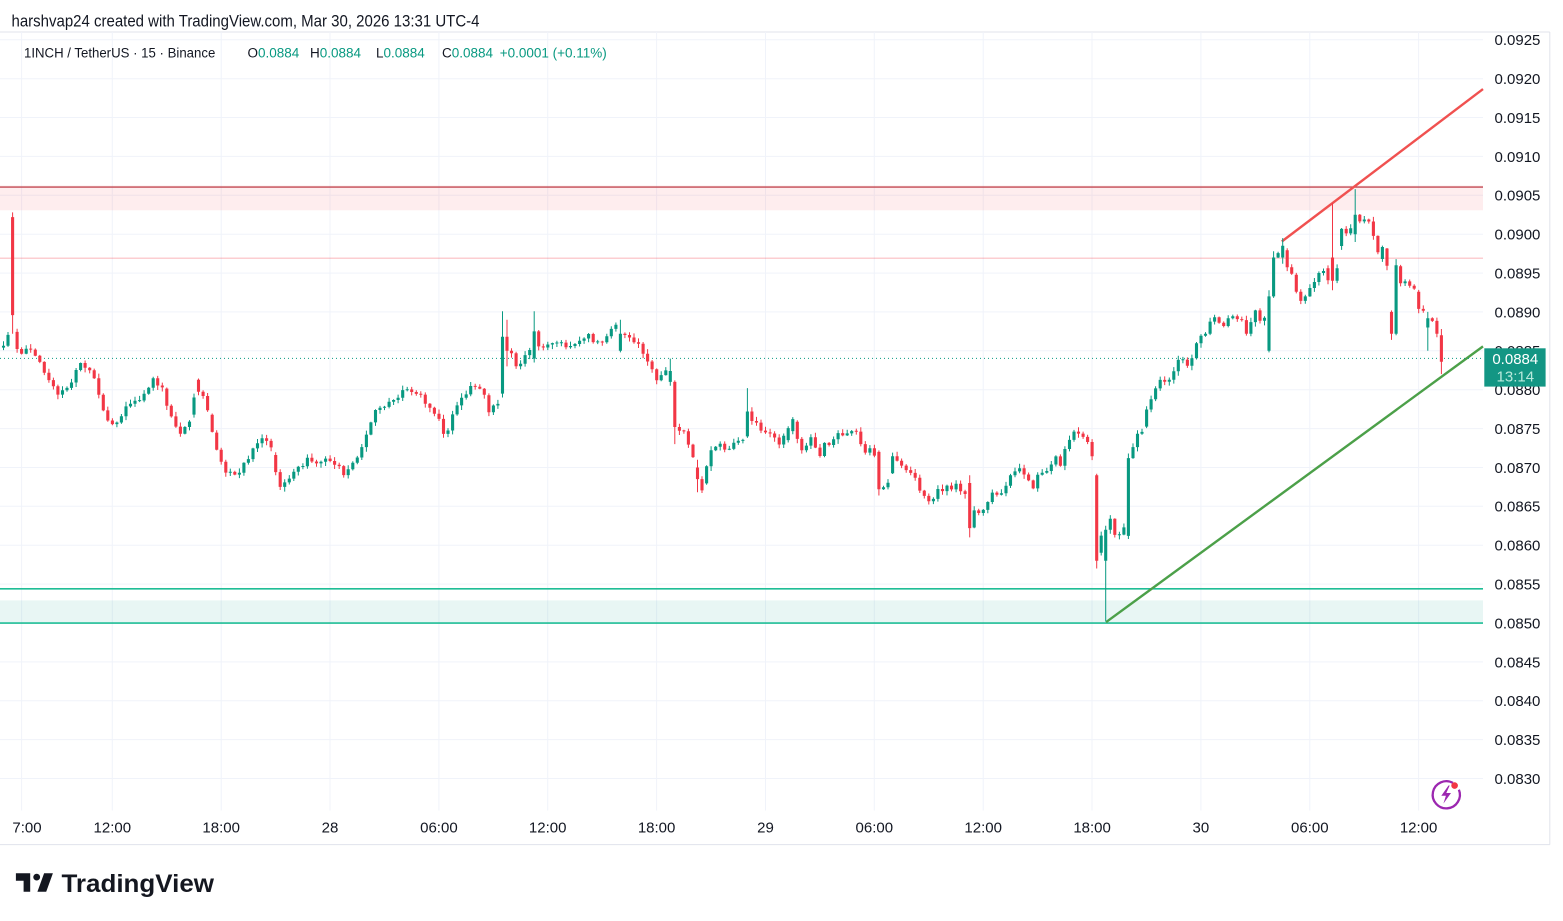  Describe the element at coordinates (1518, 79) in the screenshot. I see `svg-text: 0.0920` at that location.